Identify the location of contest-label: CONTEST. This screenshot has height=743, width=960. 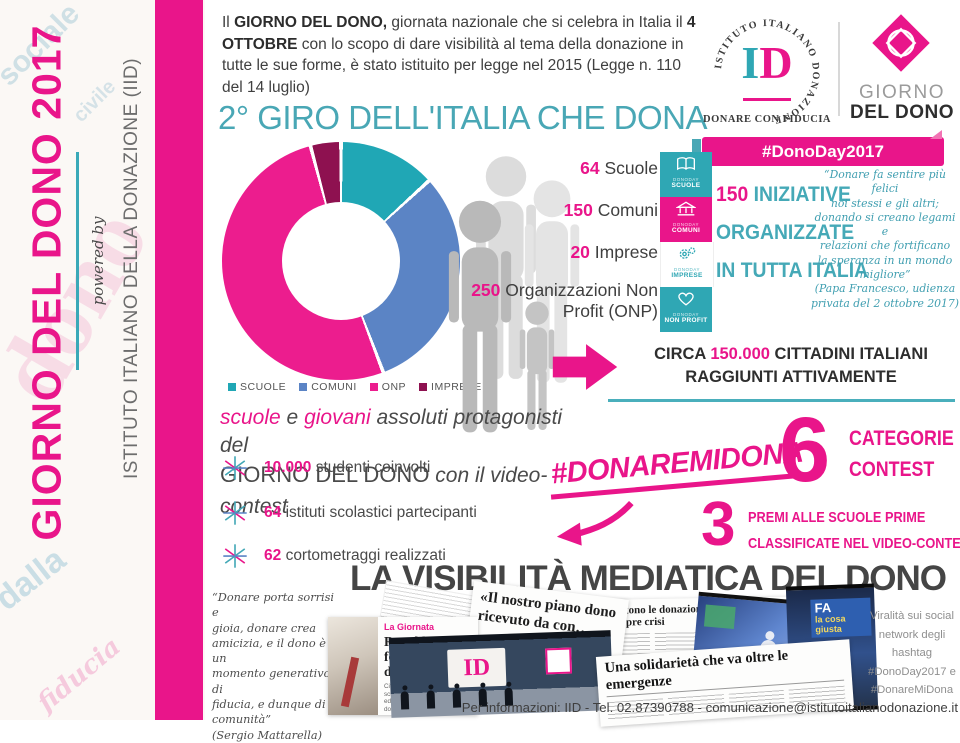
(892, 469).